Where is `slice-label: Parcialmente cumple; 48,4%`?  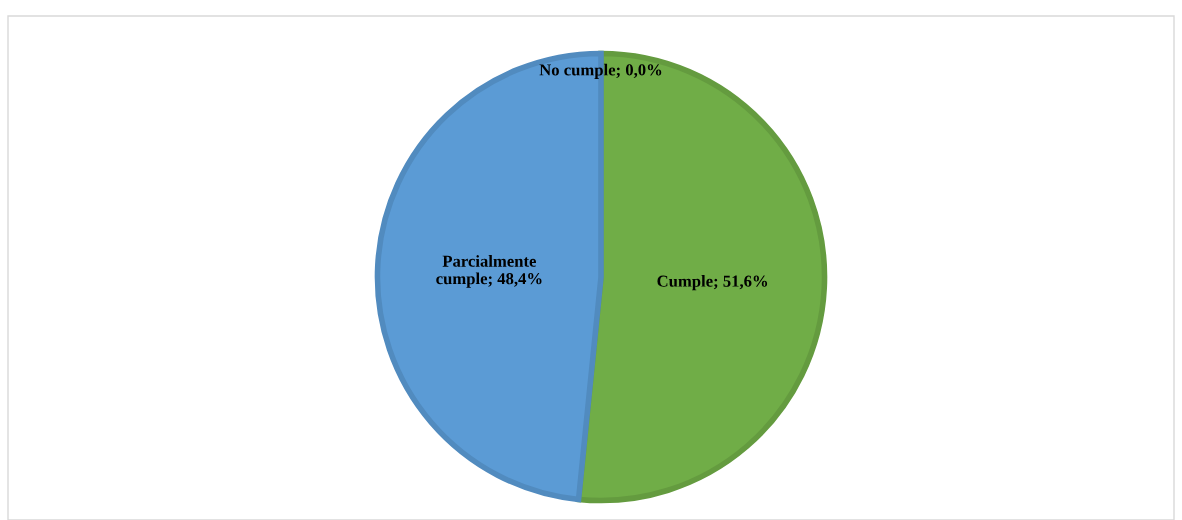 slice-label: Parcialmente cumple; 48,4% is located at coordinates (489, 271).